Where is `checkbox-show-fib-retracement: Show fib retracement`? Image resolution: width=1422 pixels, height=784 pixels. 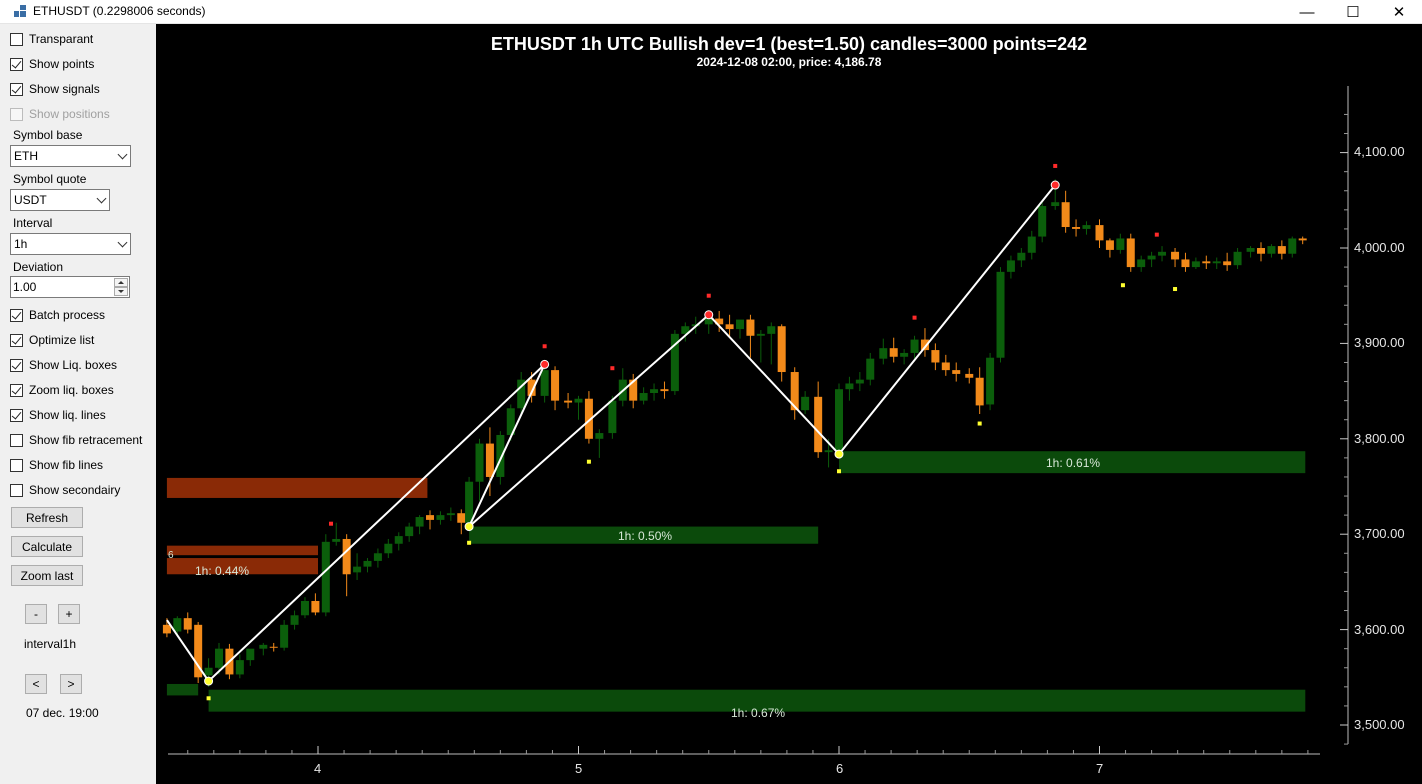
checkbox-show-fib-retracement: Show fib retracement is located at coordinates (76, 440).